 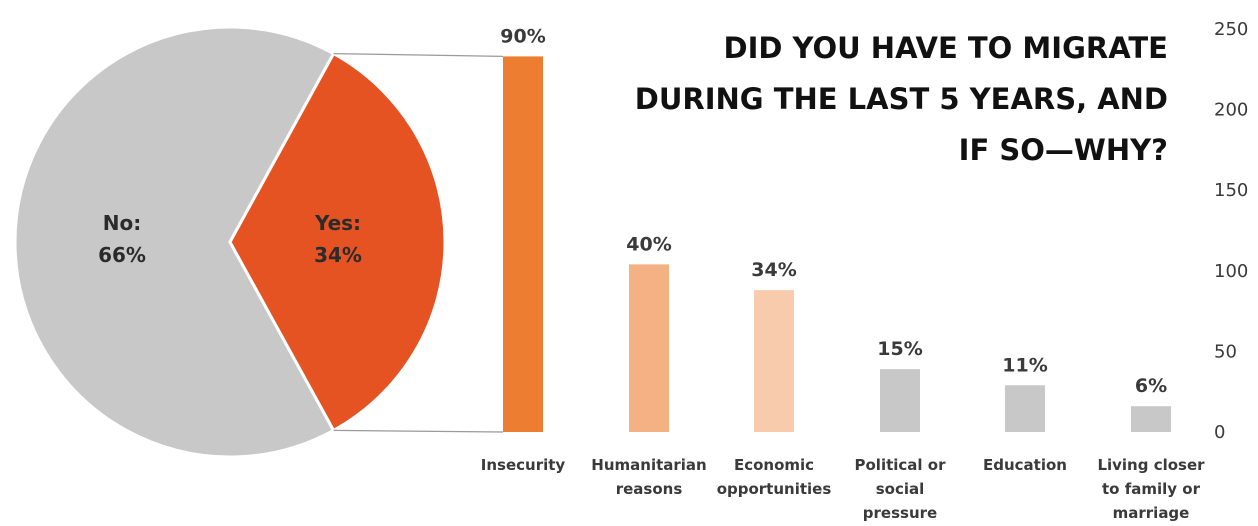 What do you see at coordinates (773, 270) in the screenshot?
I see `bar-value-label: 34%` at bounding box center [773, 270].